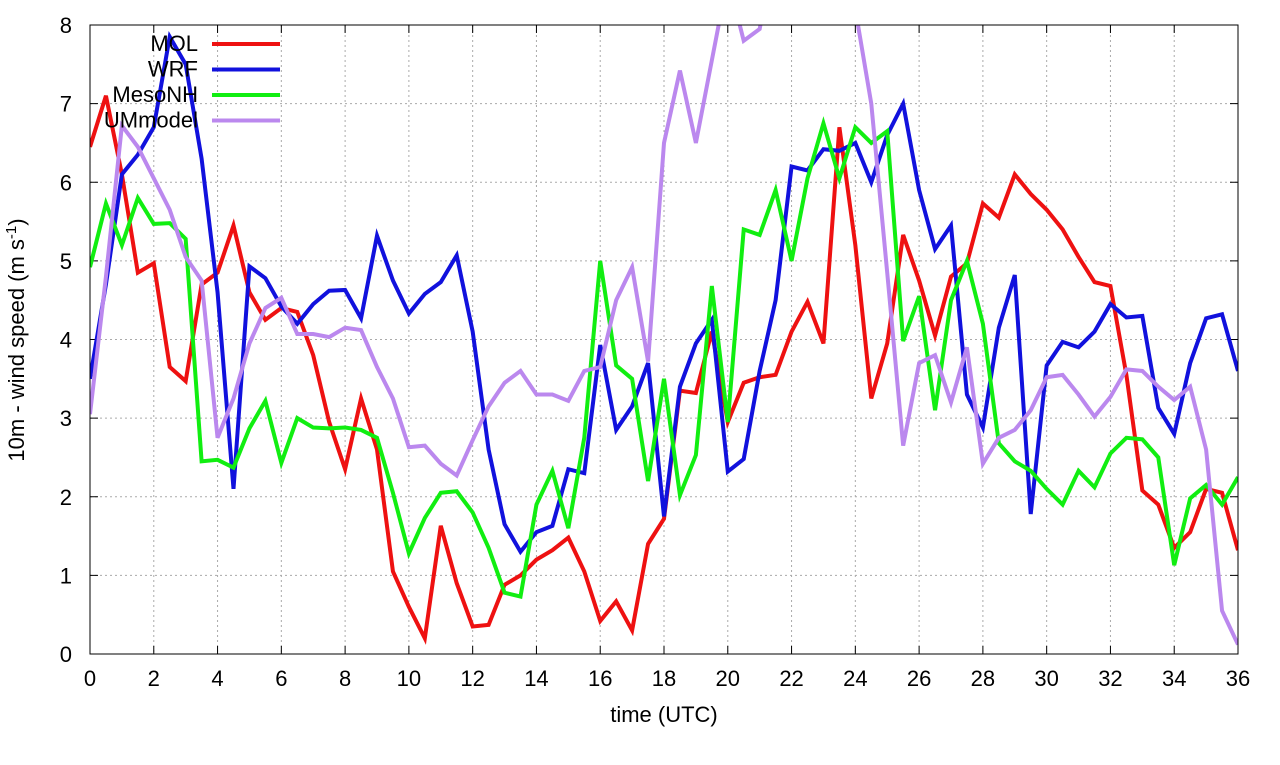 Image resolution: width=1280 pixels, height=765 pixels. What do you see at coordinates (217, 678) in the screenshot?
I see `x-tick-label: 4` at bounding box center [217, 678].